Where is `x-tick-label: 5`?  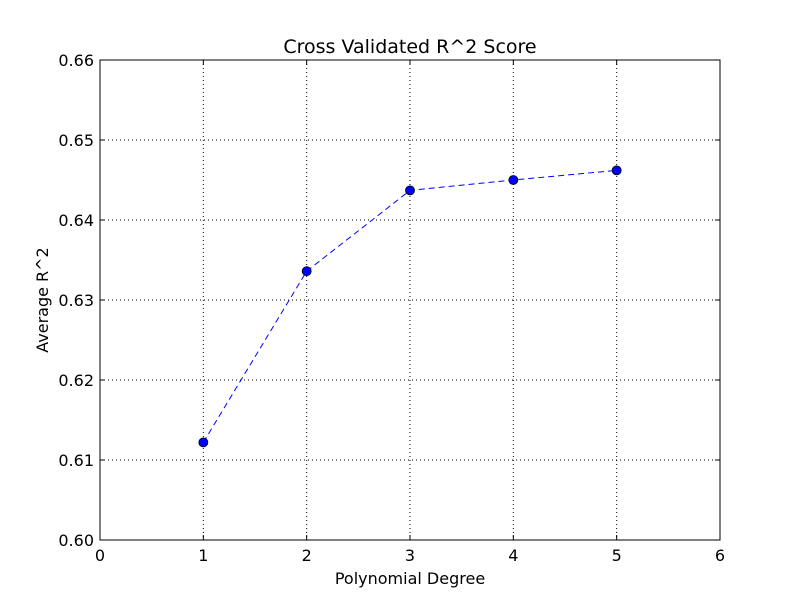 x-tick-label: 5 is located at coordinates (617, 555).